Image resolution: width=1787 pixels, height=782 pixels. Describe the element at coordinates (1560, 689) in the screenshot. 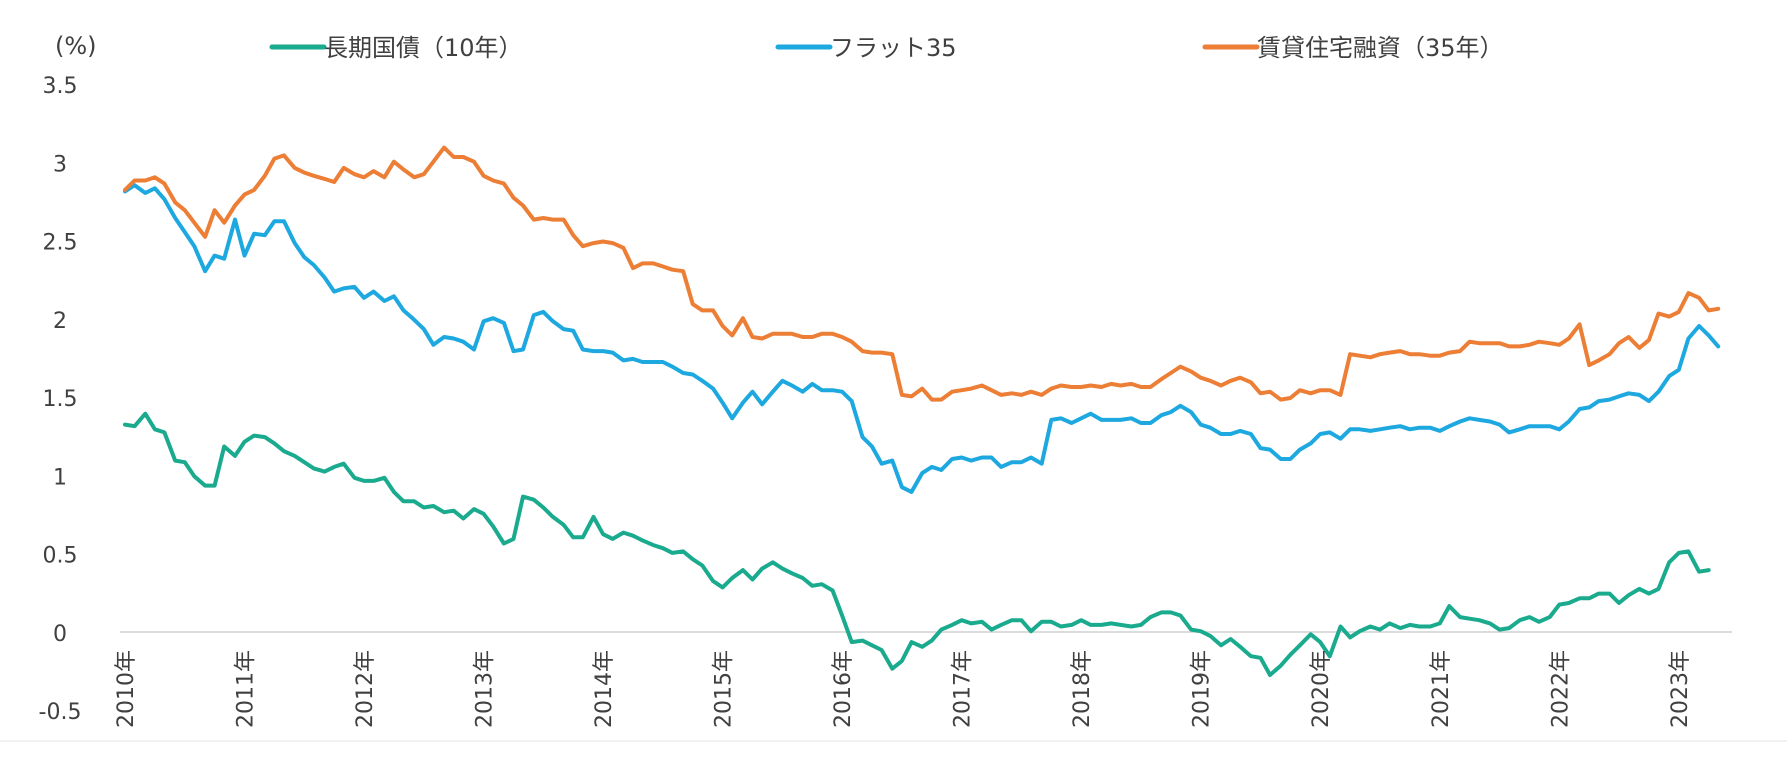

I see `x-tick-label: 2022年` at that location.